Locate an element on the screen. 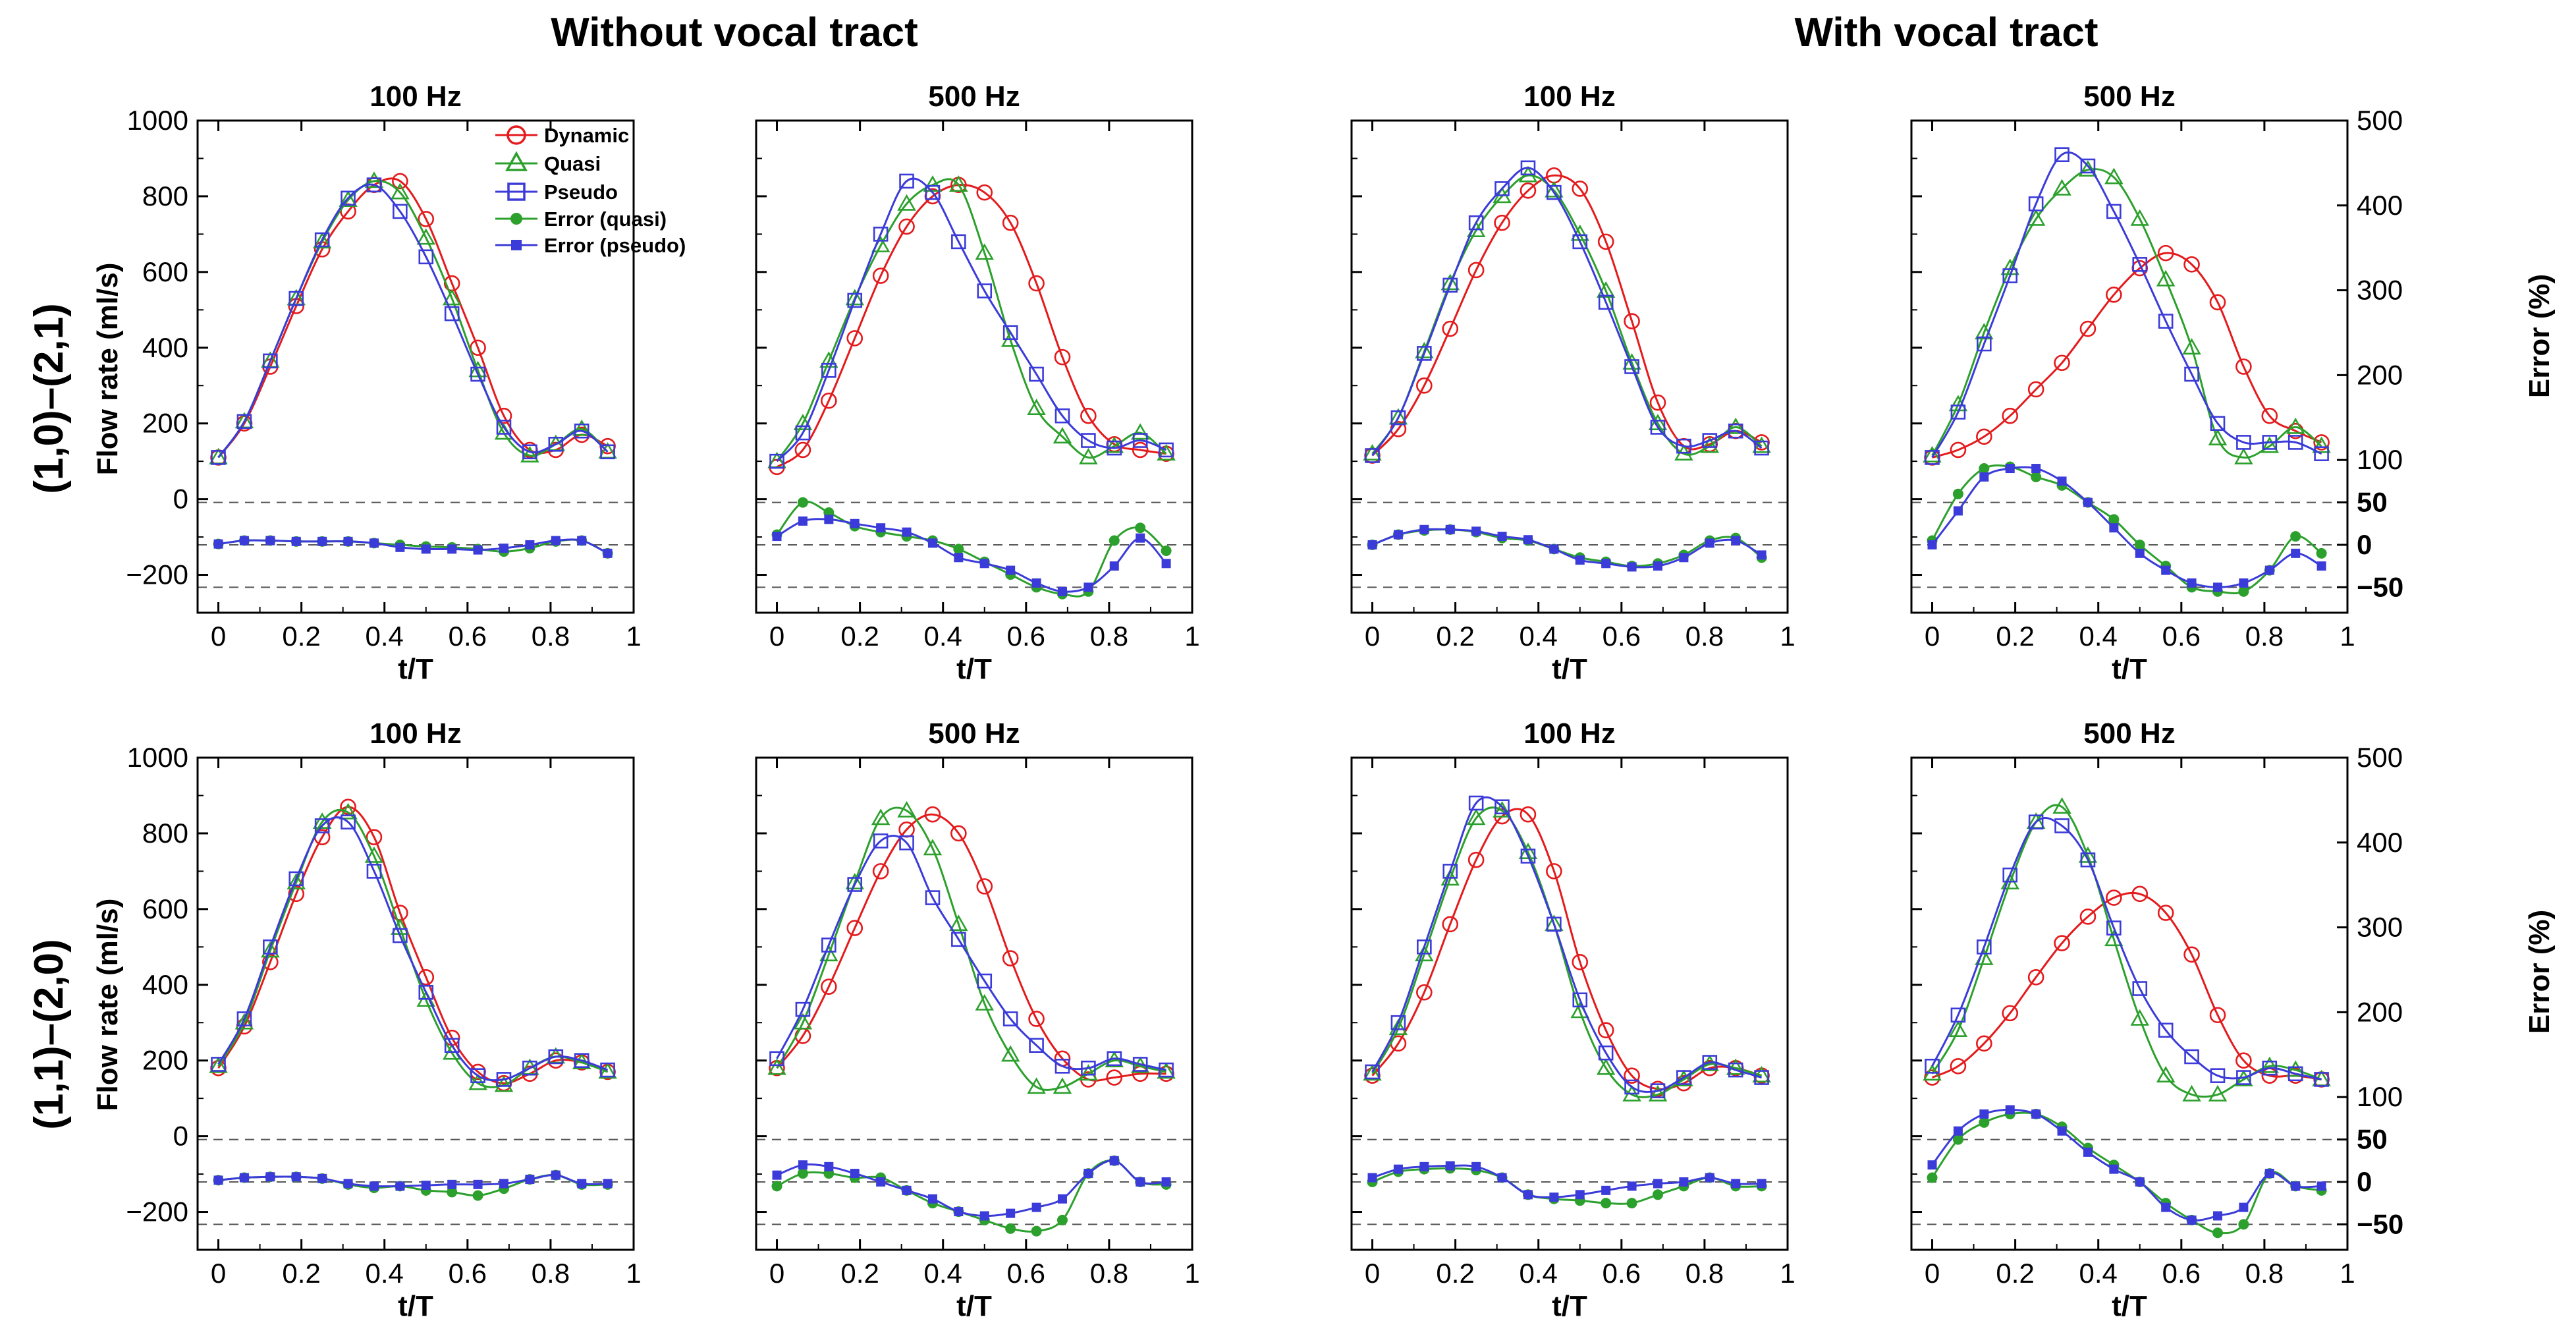 This screenshot has height=1317, width=2576. y-tick-label: 800 is located at coordinates (165, 196).